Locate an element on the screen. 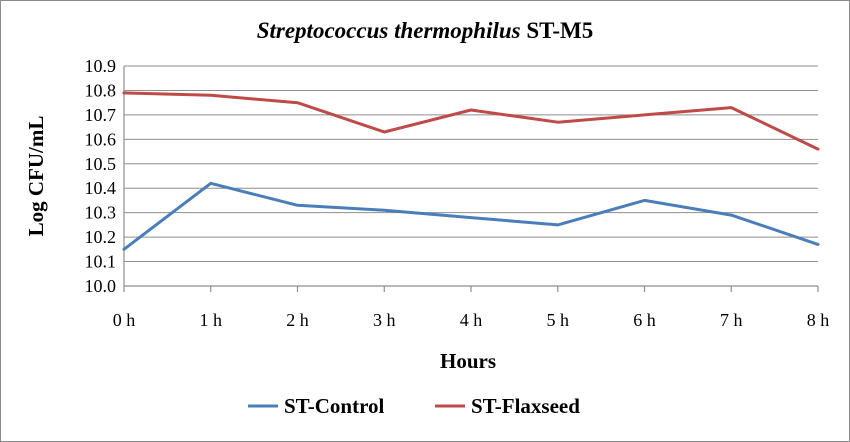 This screenshot has width=850, height=442. series-line-st-flaxseed is located at coordinates (471, 121).